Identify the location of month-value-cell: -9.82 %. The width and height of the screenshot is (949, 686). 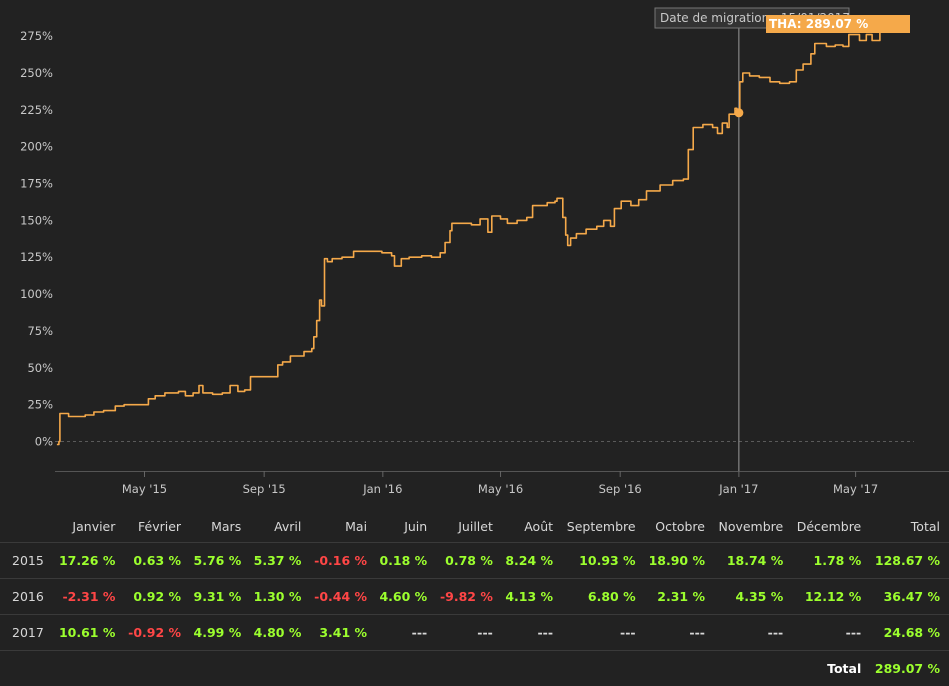
(469, 596).